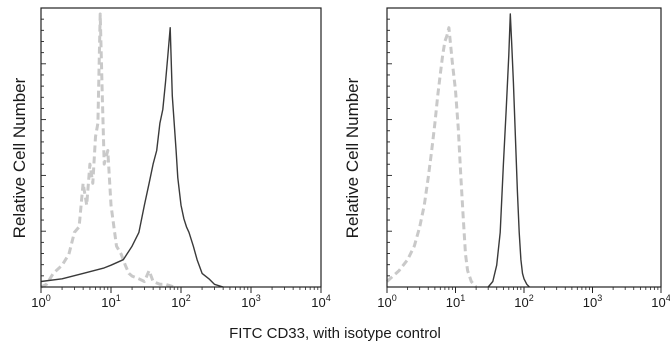  Describe the element at coordinates (250, 301) in the screenshot. I see `left-x-tick-label: 10³` at that location.